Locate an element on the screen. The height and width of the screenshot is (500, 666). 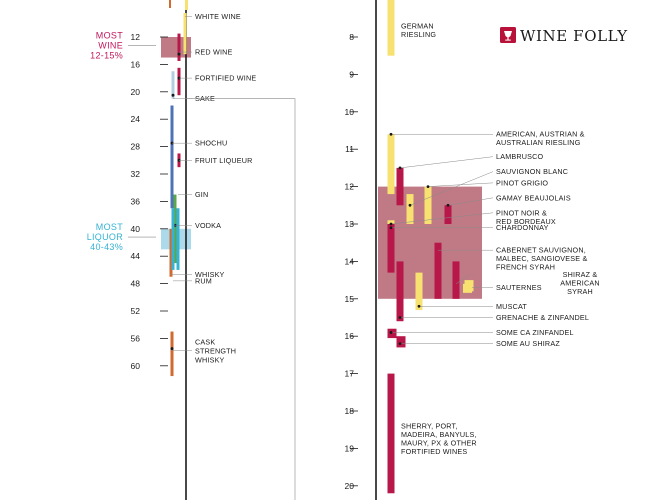
series-label: GAMAY BEAUJOLAIS is located at coordinates (533, 197).